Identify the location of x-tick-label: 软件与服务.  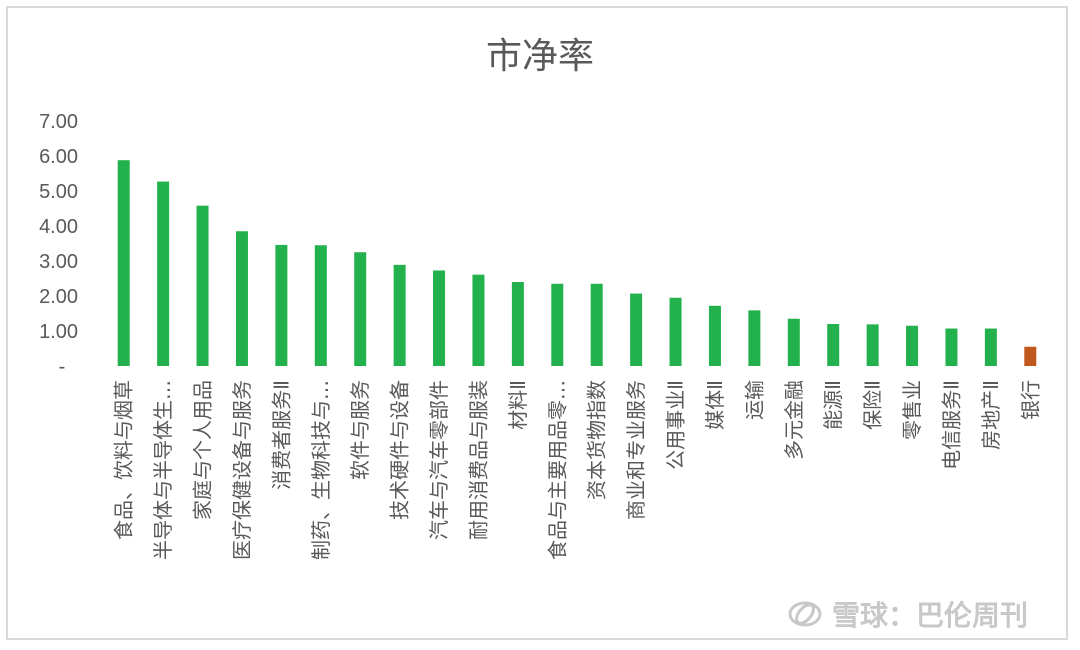
(360, 430).